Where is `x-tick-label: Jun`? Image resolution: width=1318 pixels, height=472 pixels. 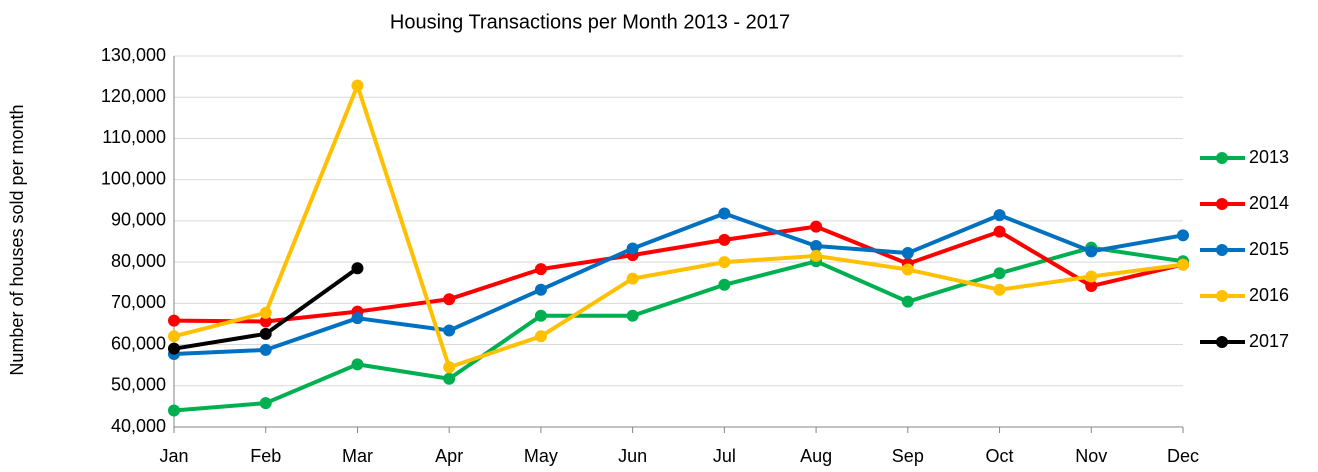
x-tick-label: Jun is located at coordinates (632, 456).